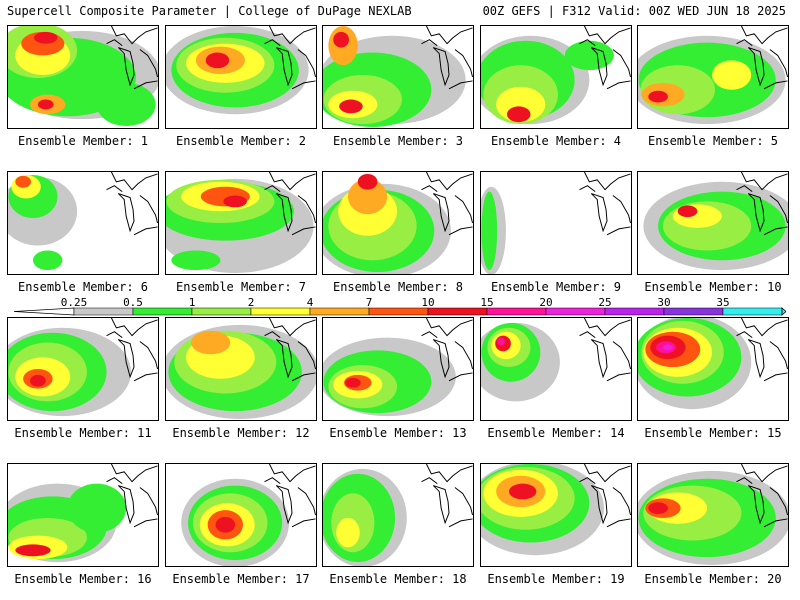 Image resolution: width=800 pixels, height=600 pixels. Describe the element at coordinates (398, 141) in the screenshot. I see `ensemble-member-label: Ensemble Member: 3` at that location.